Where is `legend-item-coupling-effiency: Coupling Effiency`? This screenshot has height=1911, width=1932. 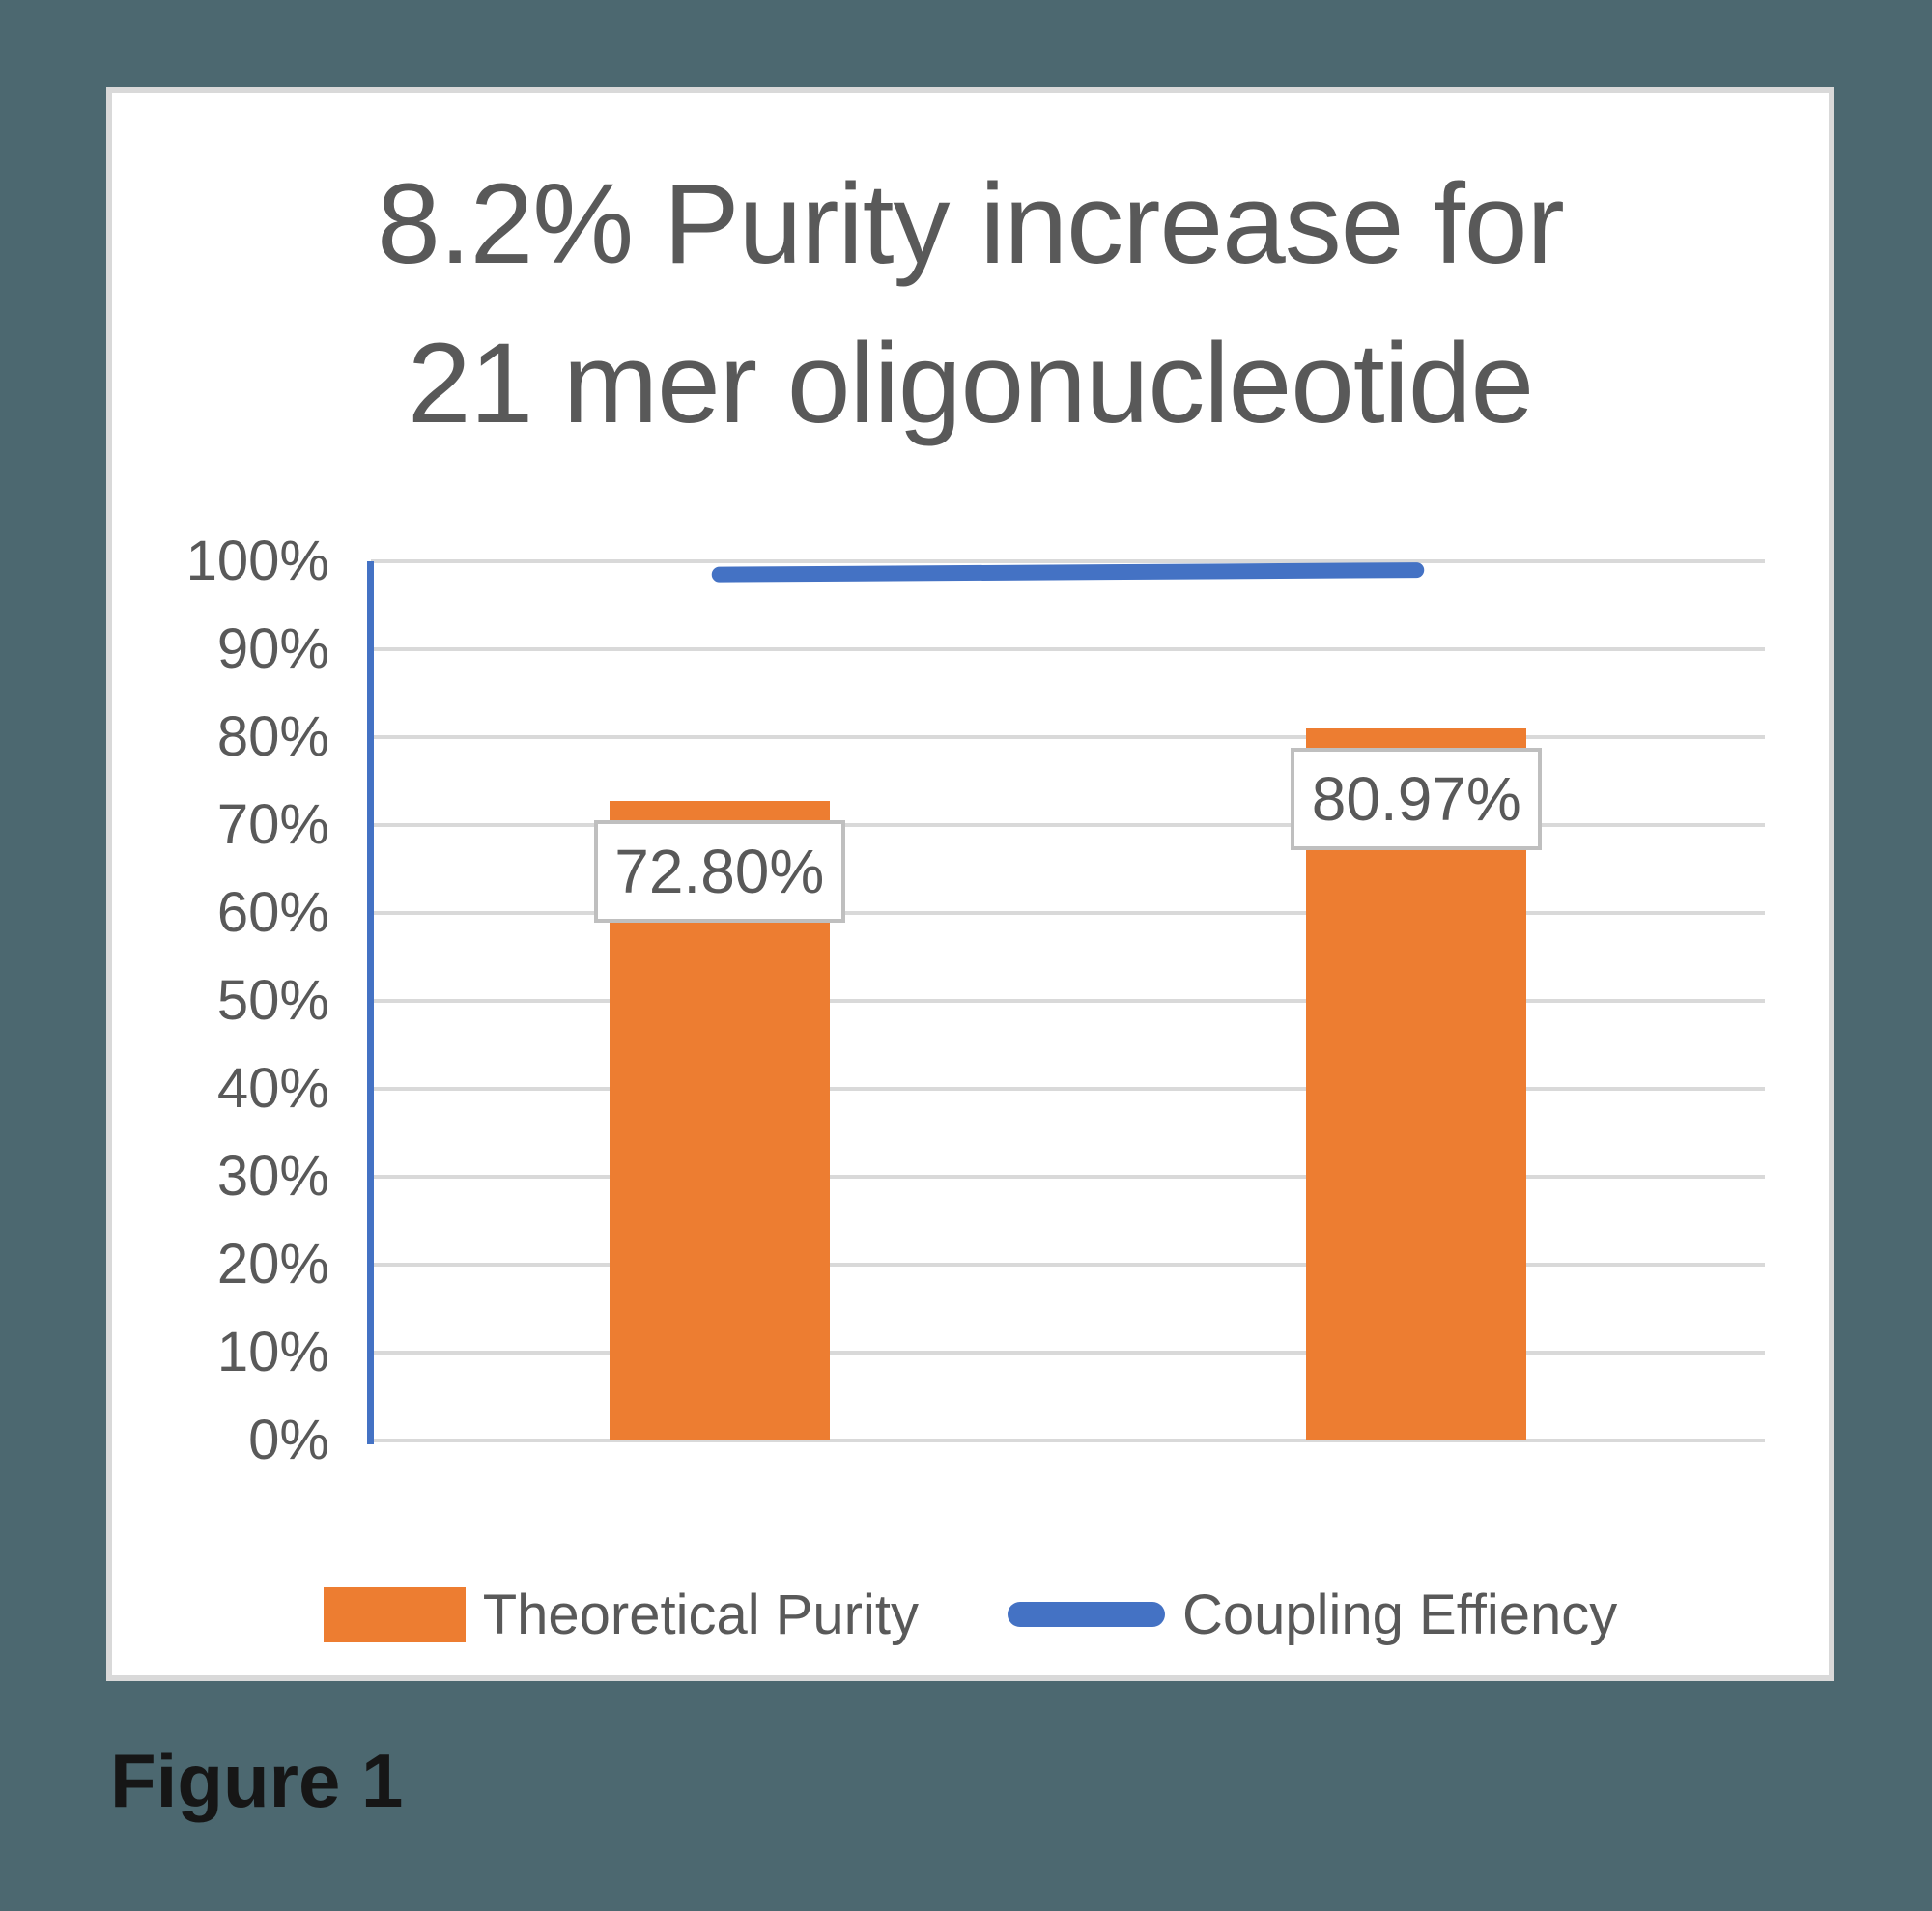
legend-item-coupling-effiency: Coupling Effiency is located at coordinates (1312, 1615).